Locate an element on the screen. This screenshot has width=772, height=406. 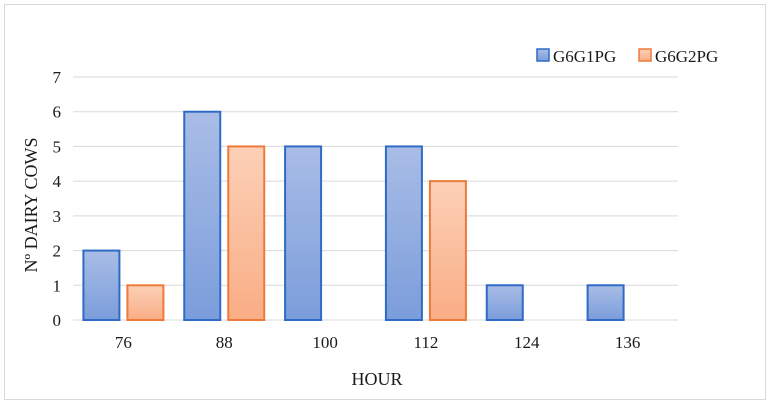
legend: G6G1PG G6G2PG is located at coordinates (627, 56).